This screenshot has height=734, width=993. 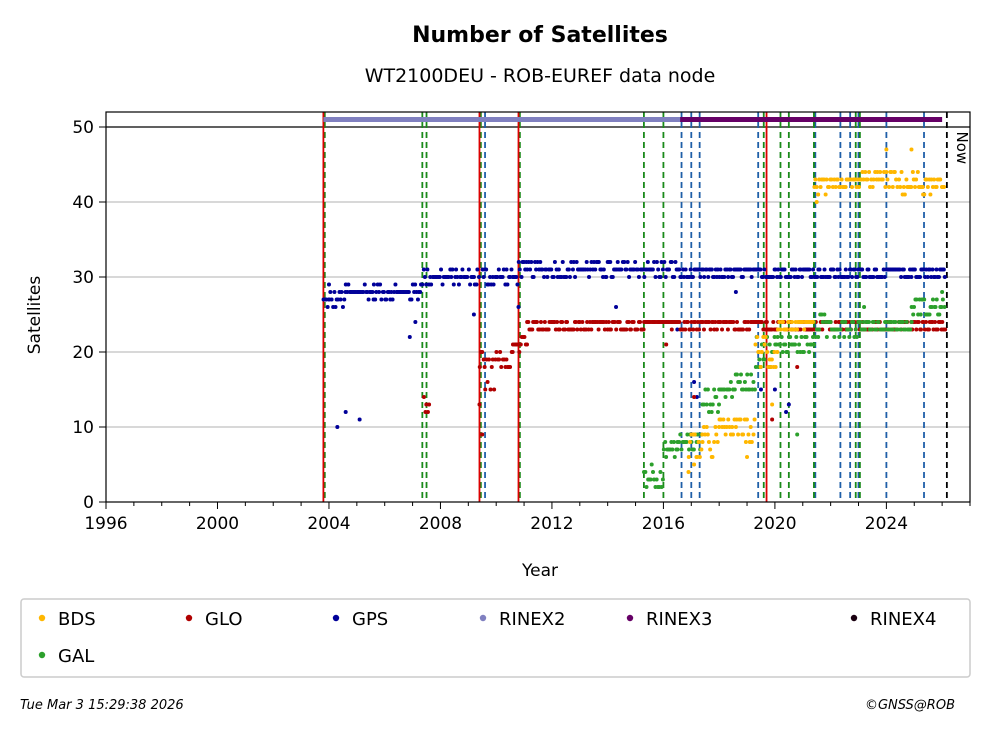 I want to click on legend-label: RINEX4, so click(x=903, y=619).